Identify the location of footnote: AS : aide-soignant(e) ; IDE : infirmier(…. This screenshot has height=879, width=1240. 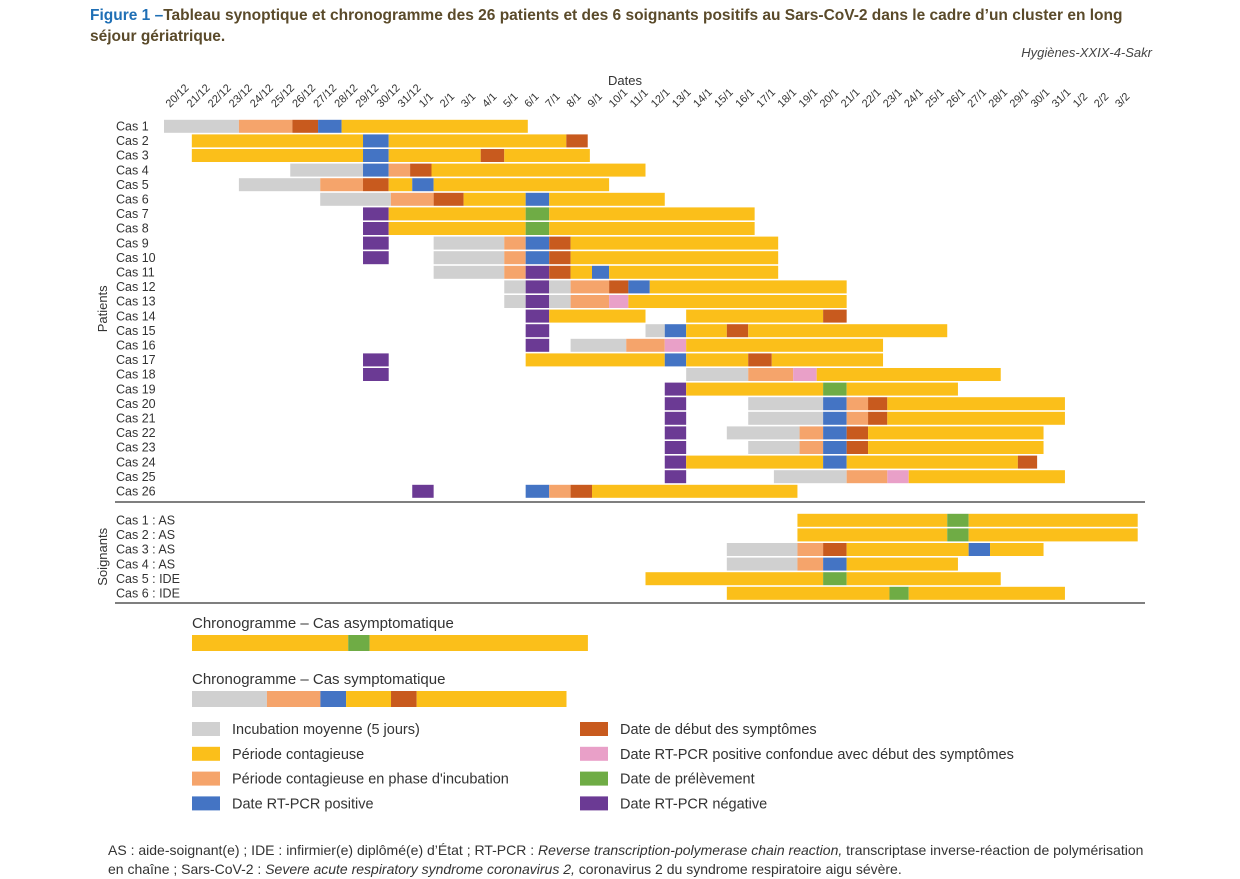
(628, 860).